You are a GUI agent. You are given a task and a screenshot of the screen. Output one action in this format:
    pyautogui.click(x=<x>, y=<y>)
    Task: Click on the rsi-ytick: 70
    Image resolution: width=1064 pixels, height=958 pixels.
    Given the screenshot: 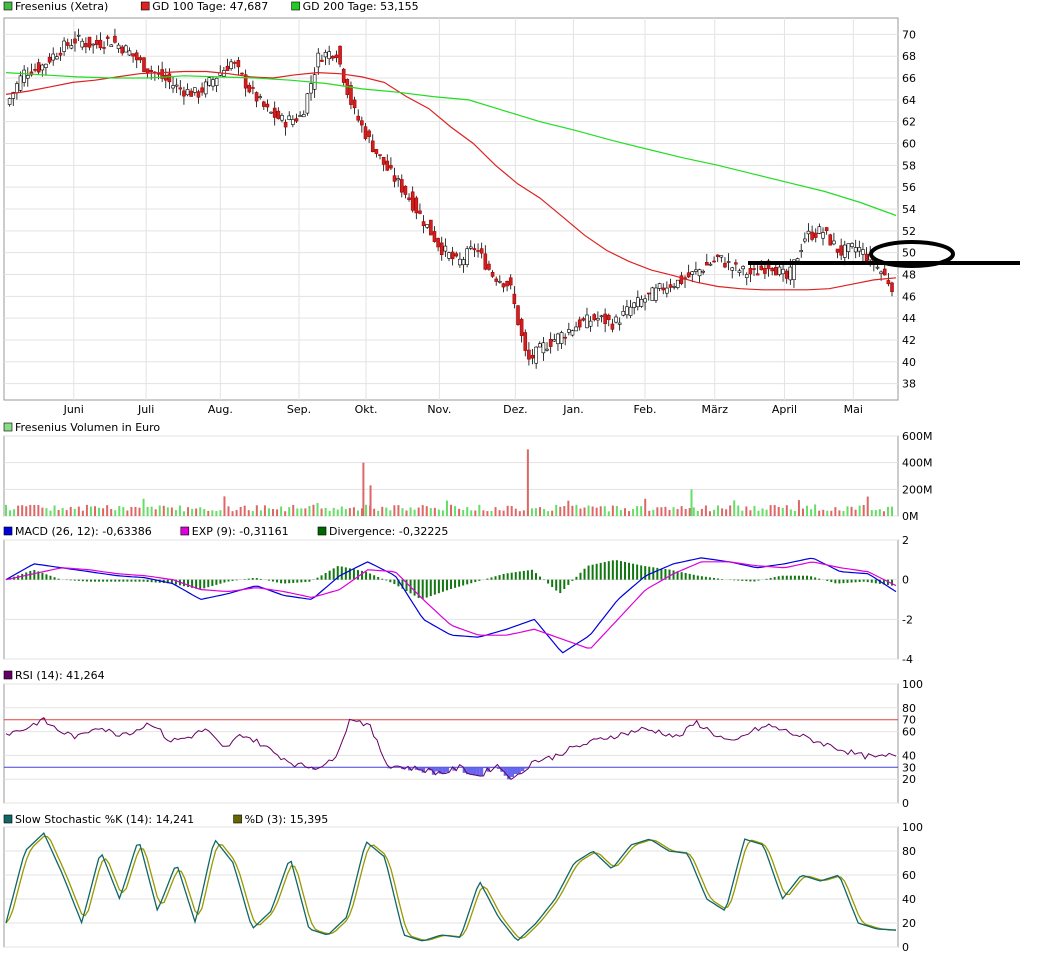 What is the action you would take?
    pyautogui.click(x=909, y=720)
    